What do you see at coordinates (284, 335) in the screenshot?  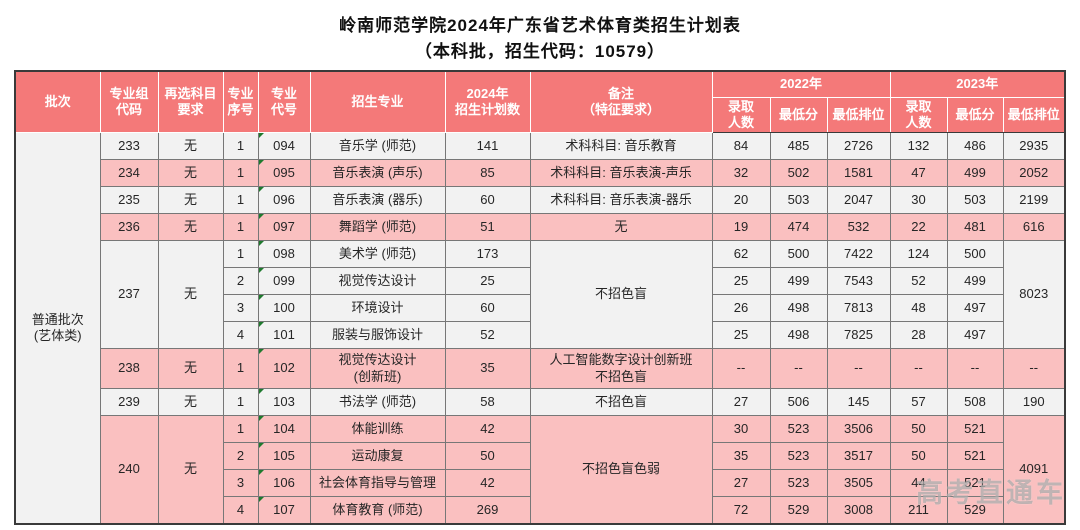 I see `cell-major-code: 101` at bounding box center [284, 335].